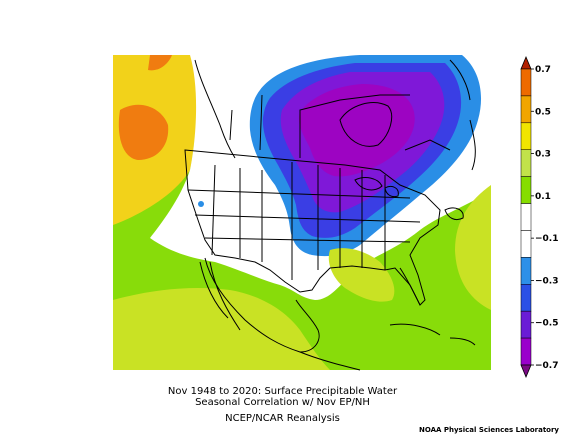 Image resolution: width=565 pixels, height=437 pixels. What do you see at coordinates (282, 402) in the screenshot?
I see `caption-subtitle: Seasonal Correlation w/ Nov EP/NH` at bounding box center [282, 402].